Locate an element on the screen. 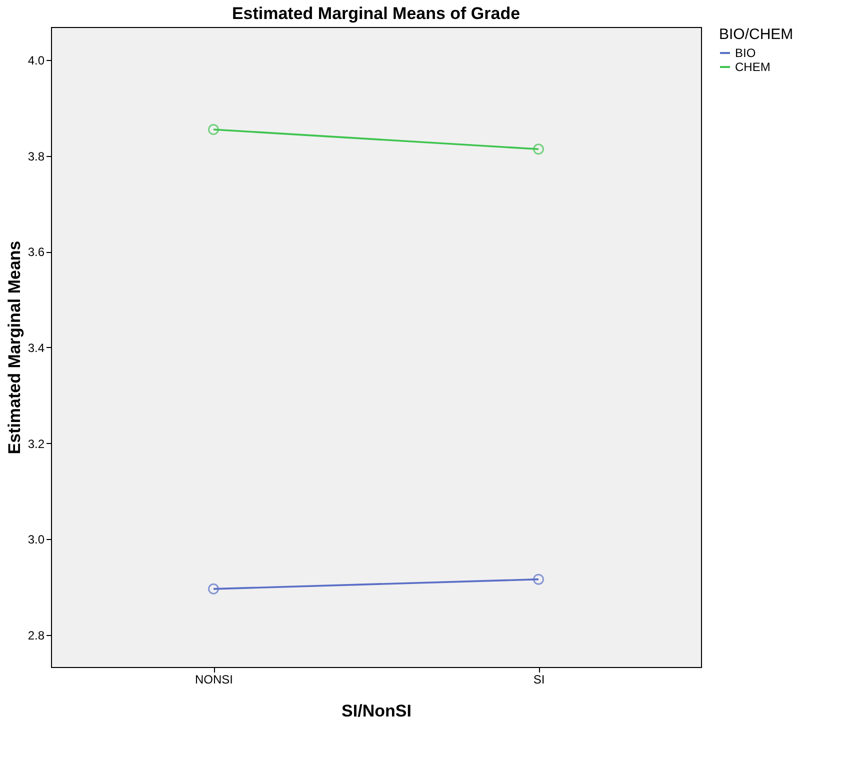 Image resolution: width=861 pixels, height=770 pixels. legend-label: BIO is located at coordinates (745, 53).